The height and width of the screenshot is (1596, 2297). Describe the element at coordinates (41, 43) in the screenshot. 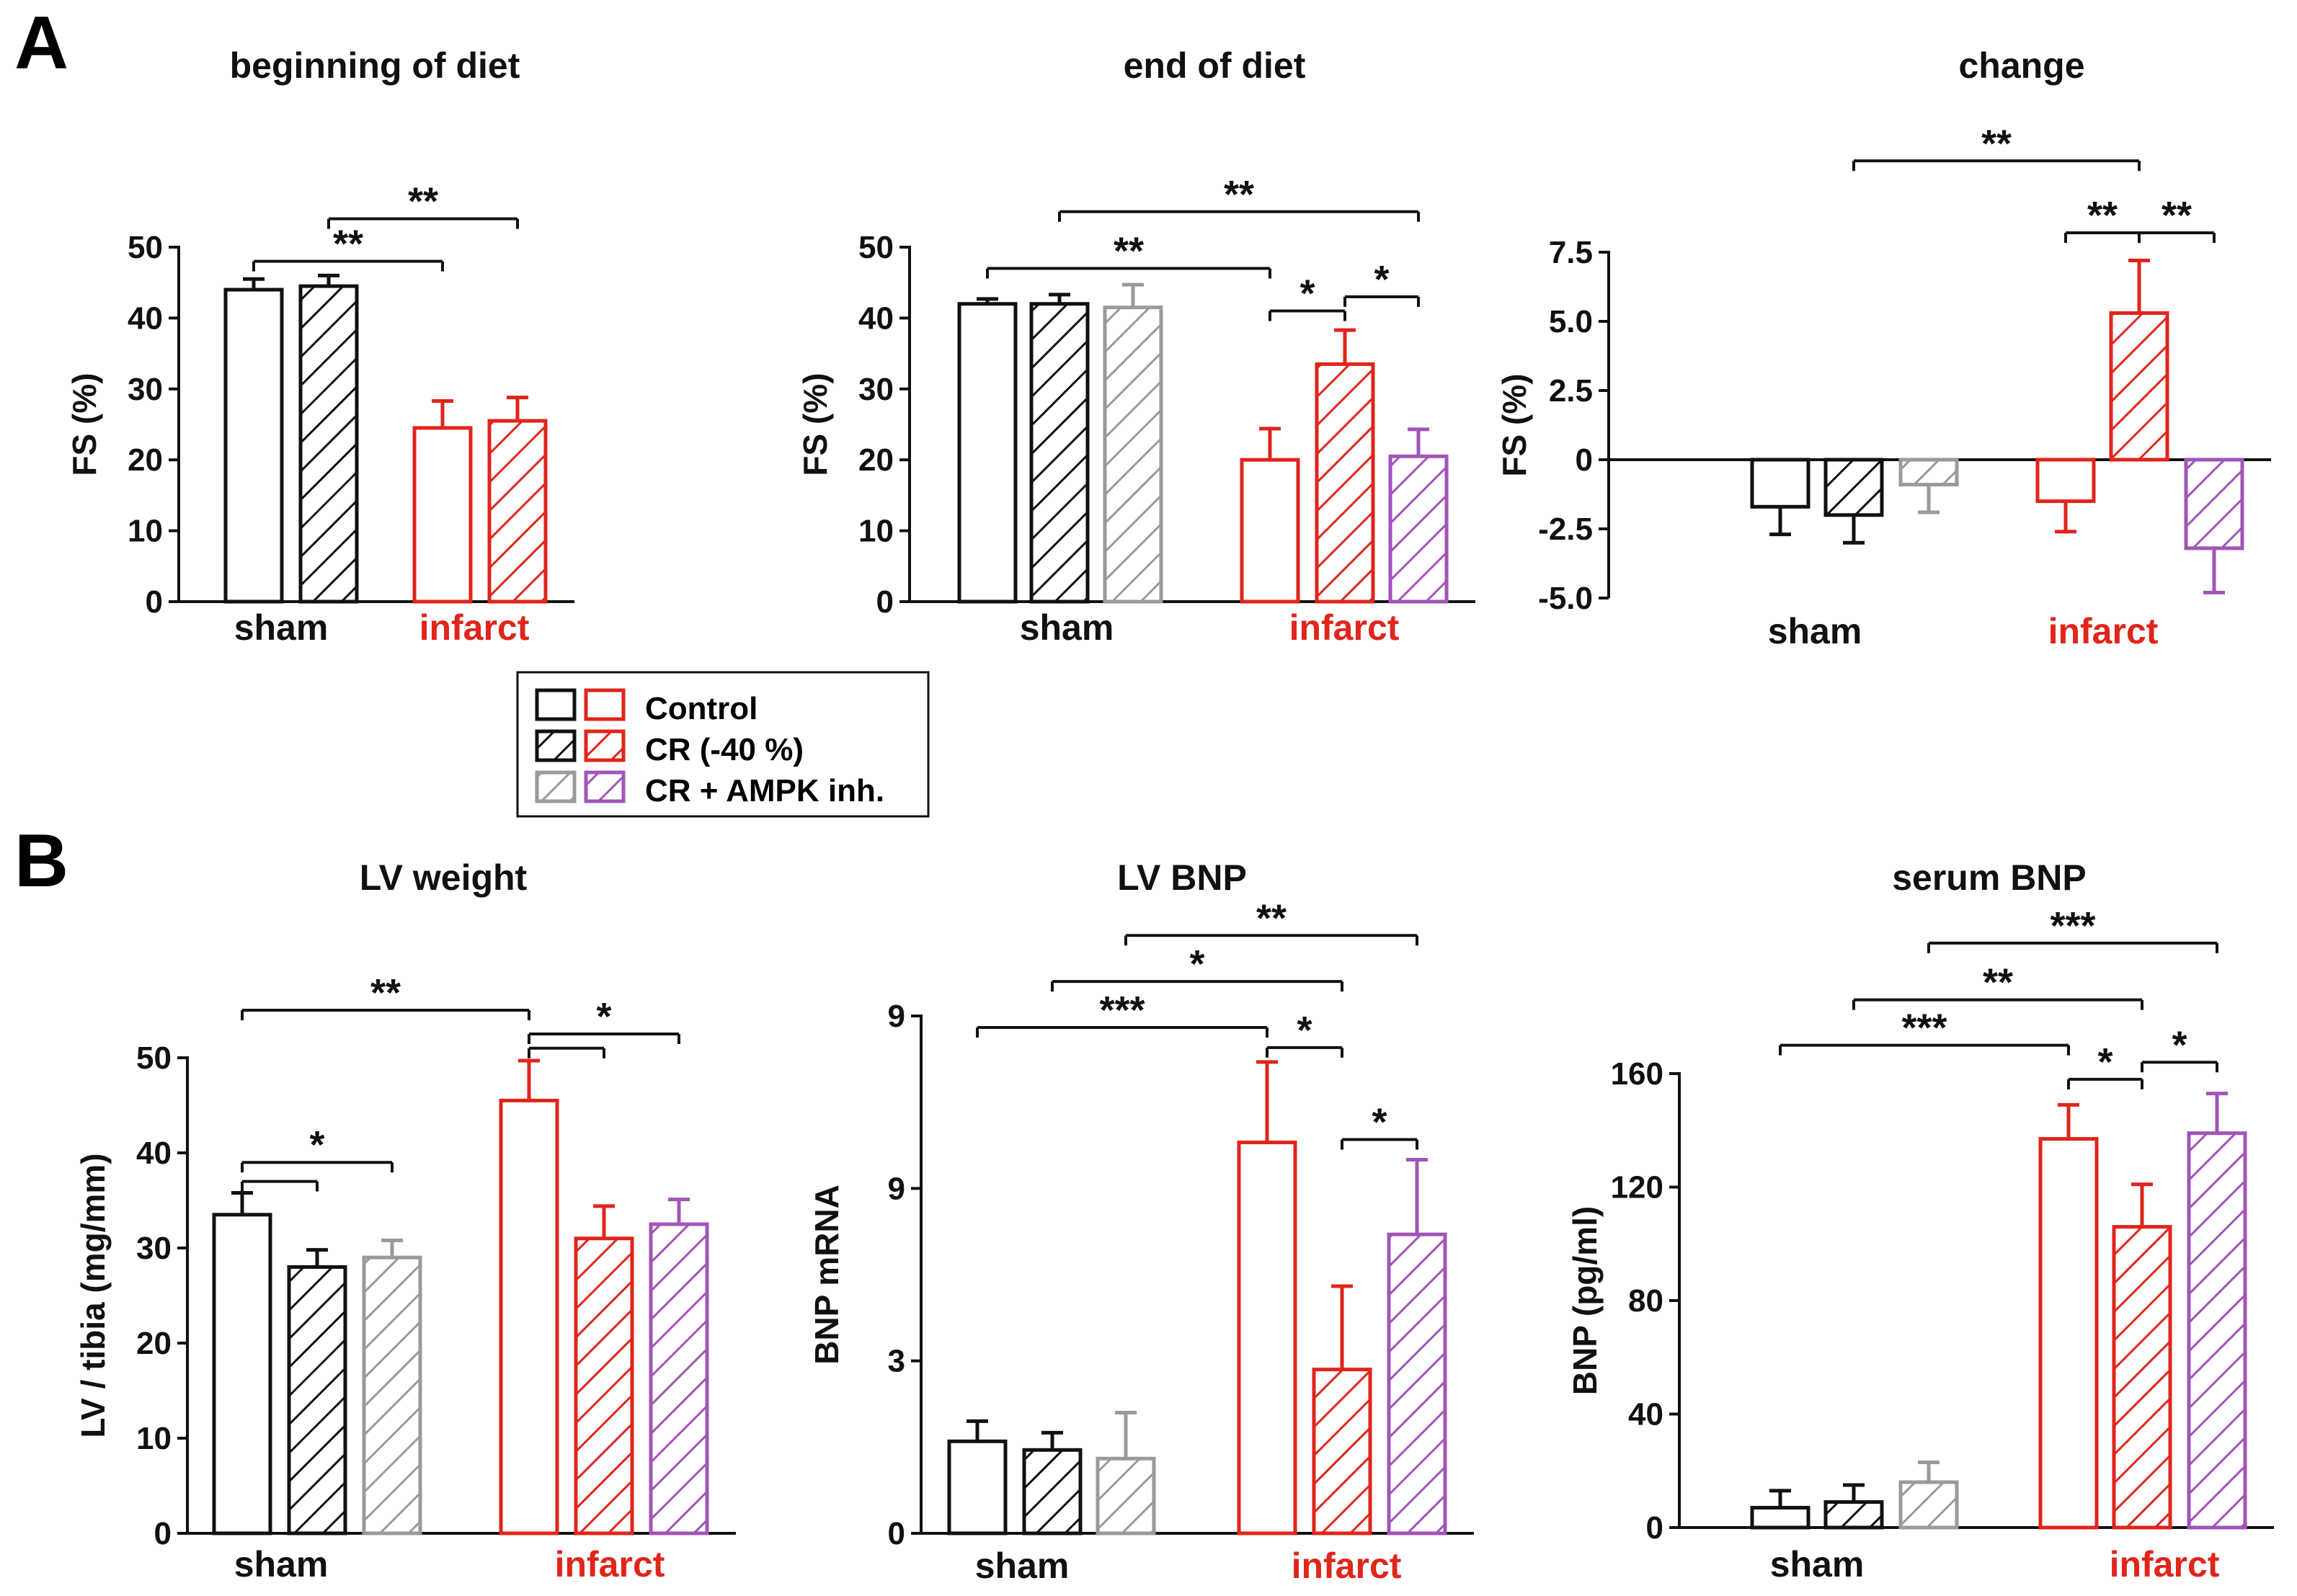

I see `panel-label-a: A` at that location.